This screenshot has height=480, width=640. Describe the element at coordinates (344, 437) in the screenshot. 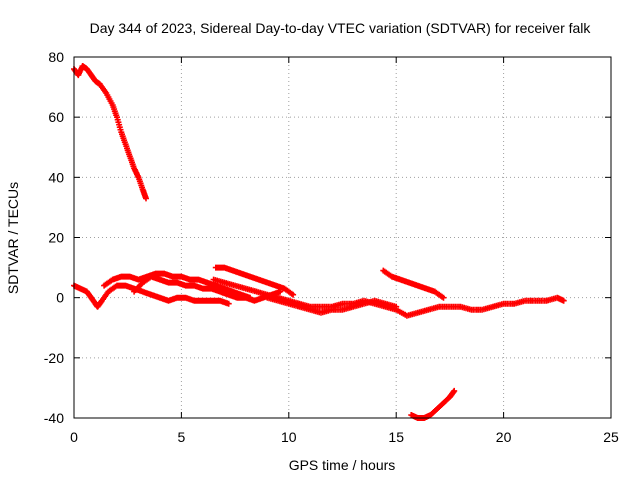

I see `x-tick-labels: 0 5 10 15 20 25` at that location.